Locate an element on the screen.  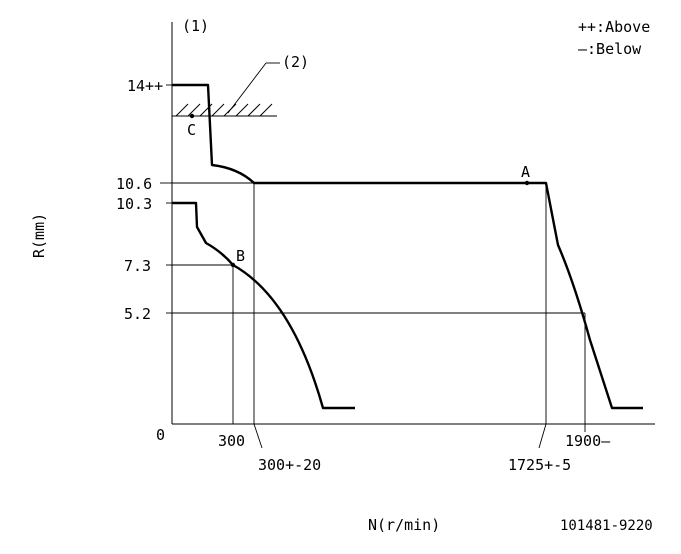
point-a-label: A is located at coordinates (525, 172).